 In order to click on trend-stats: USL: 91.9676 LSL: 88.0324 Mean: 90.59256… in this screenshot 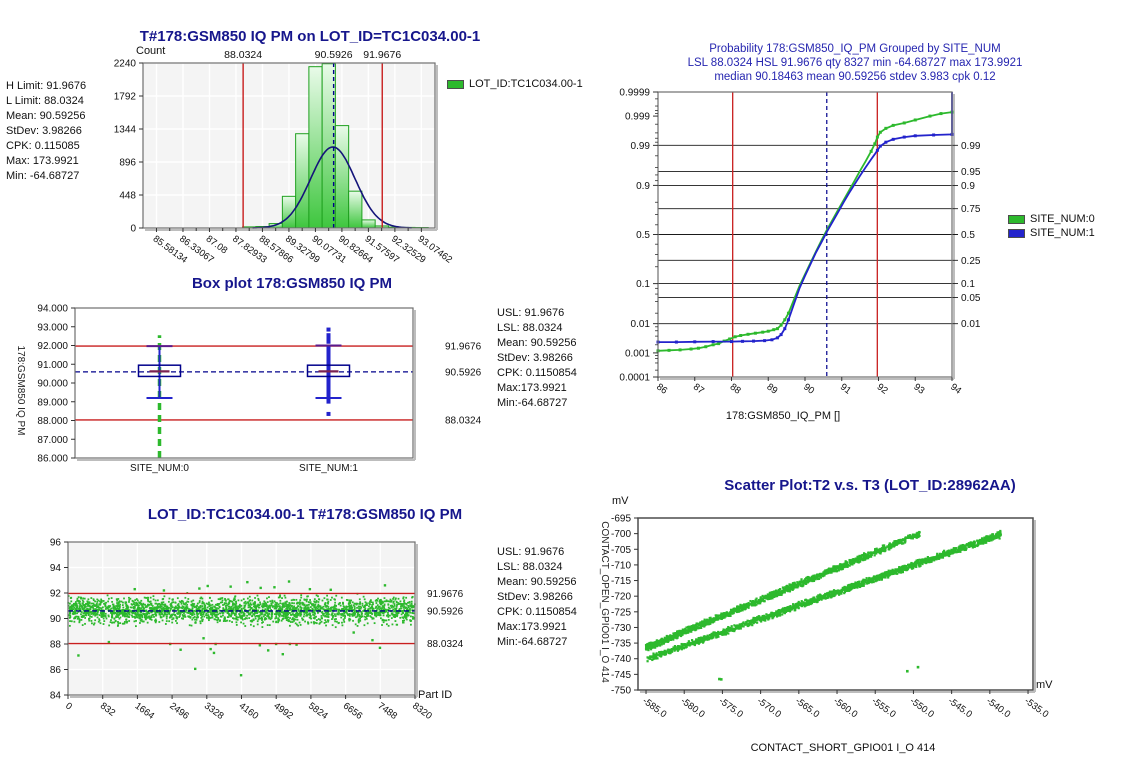, I will do `click(537, 597)`.